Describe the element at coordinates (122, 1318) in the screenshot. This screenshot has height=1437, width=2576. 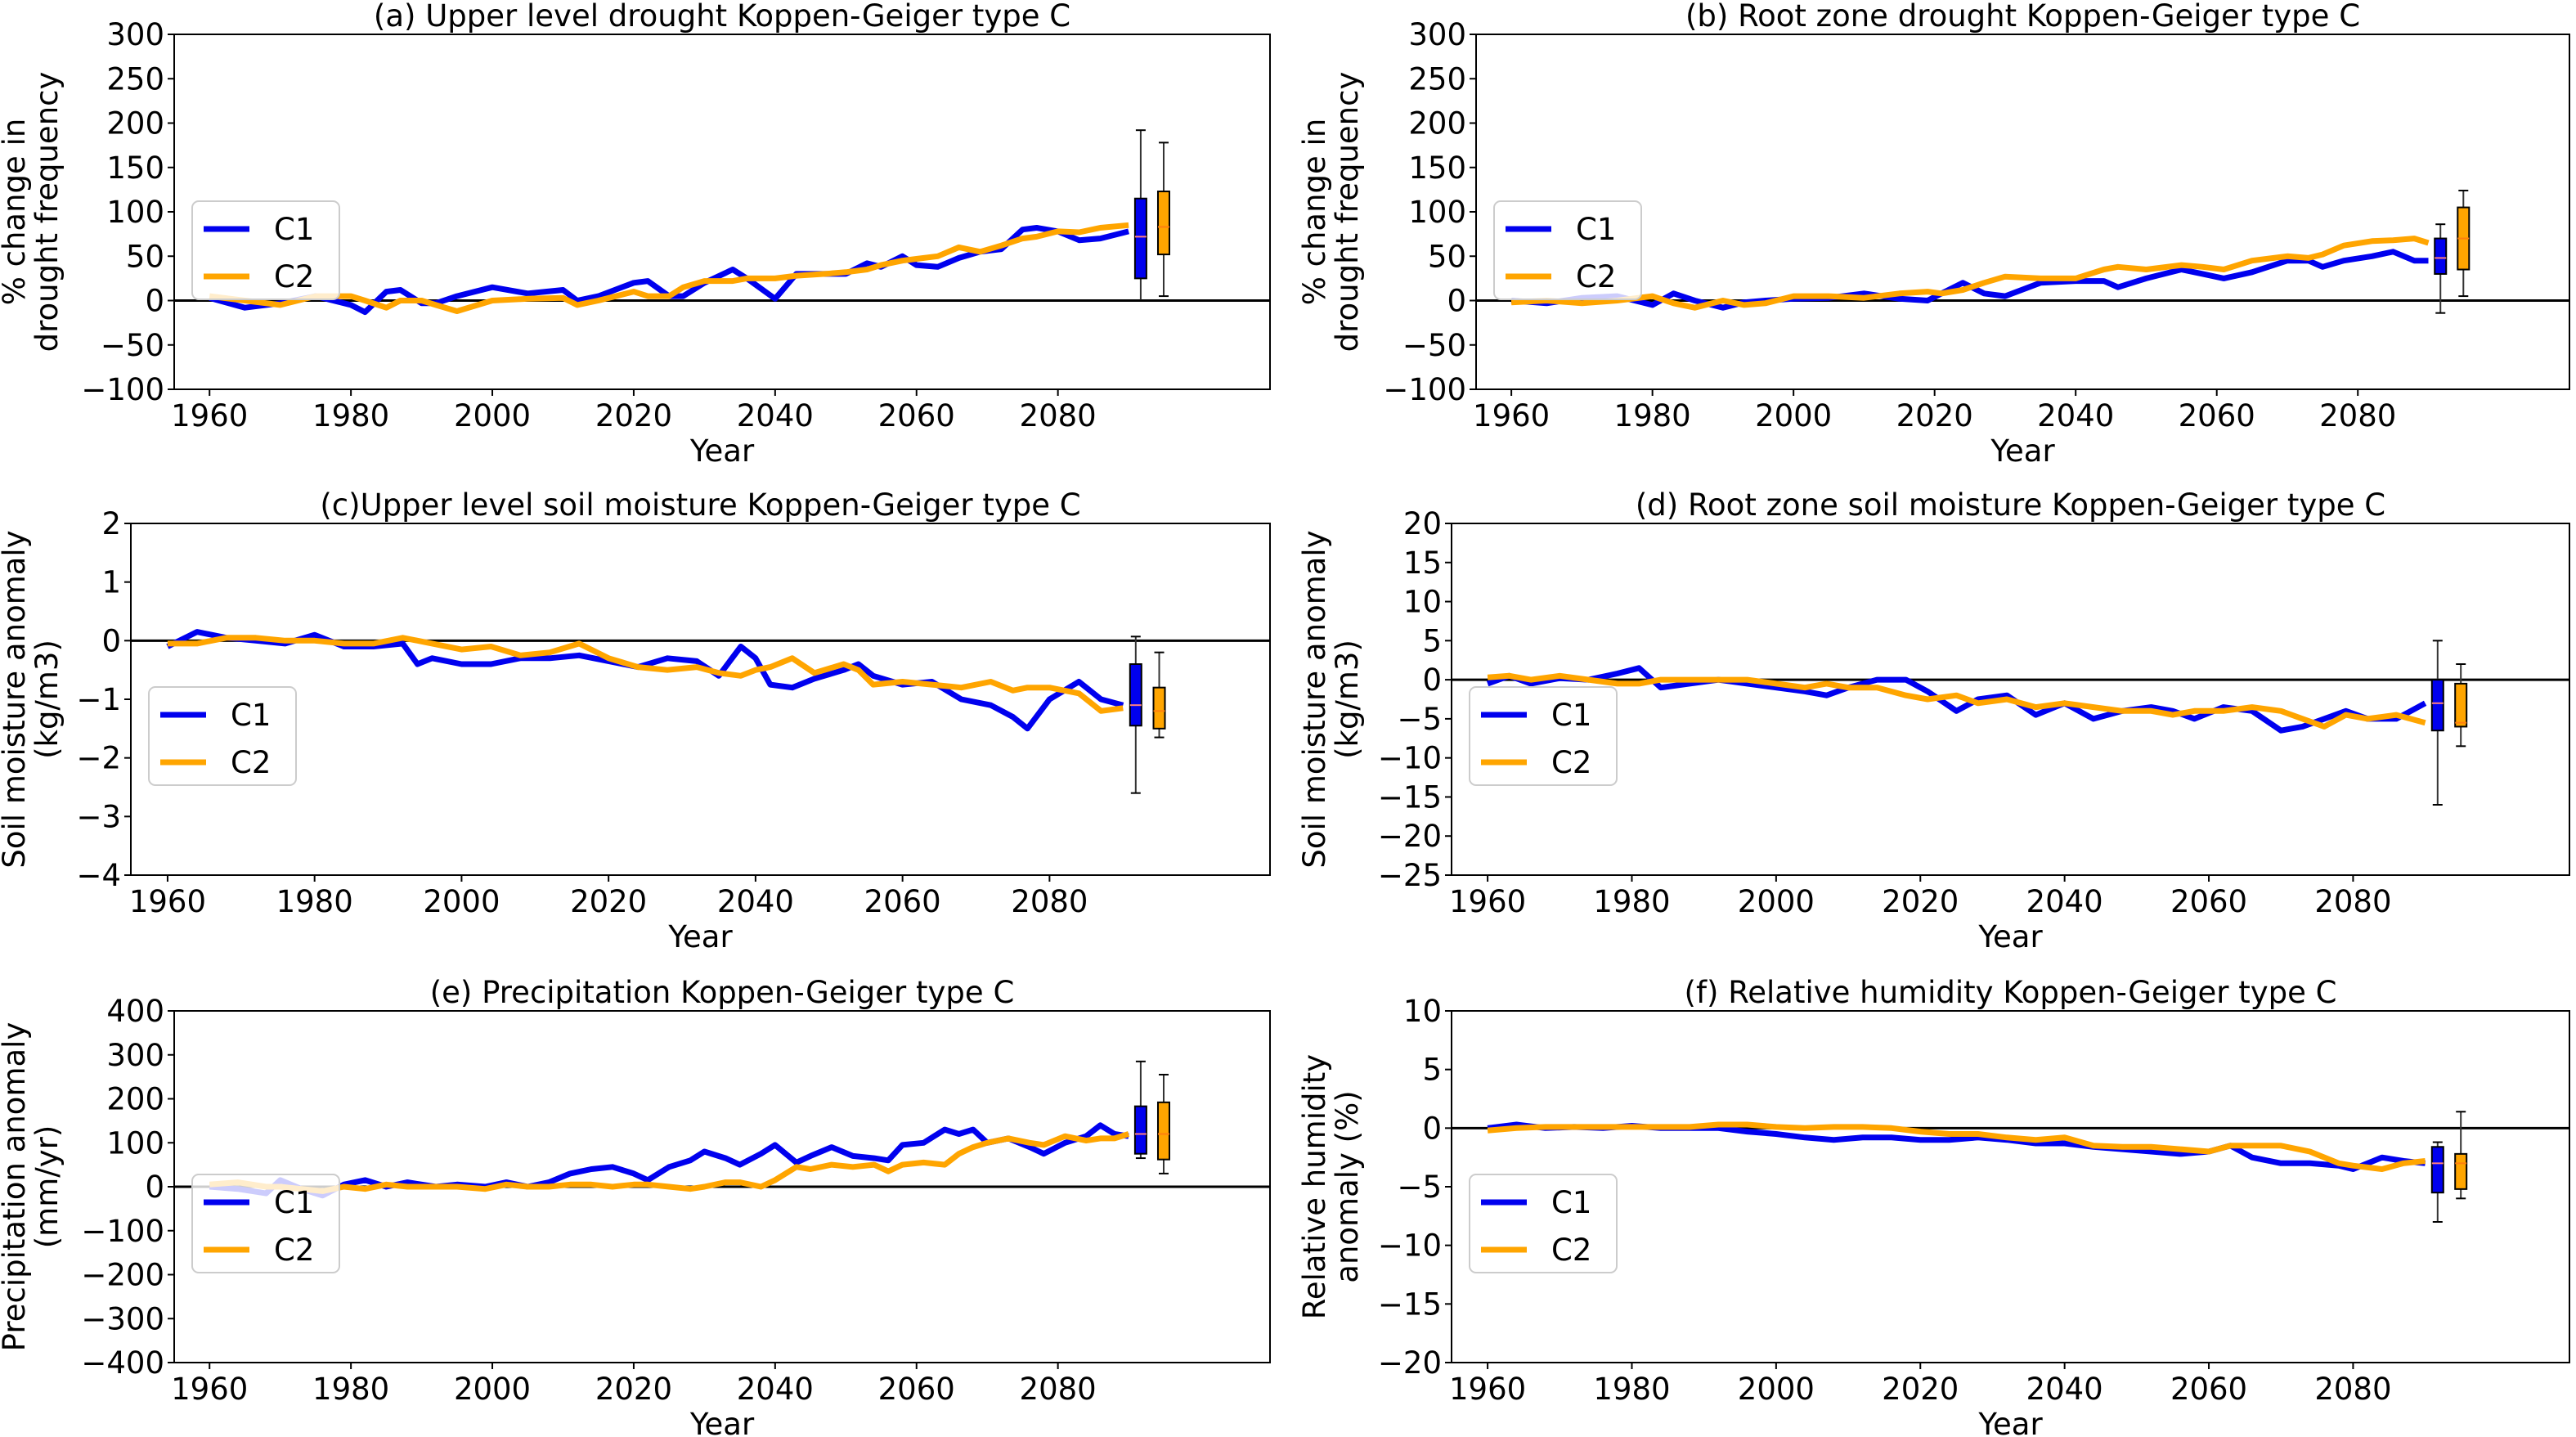
I see `y-tick-label: −300` at that location.